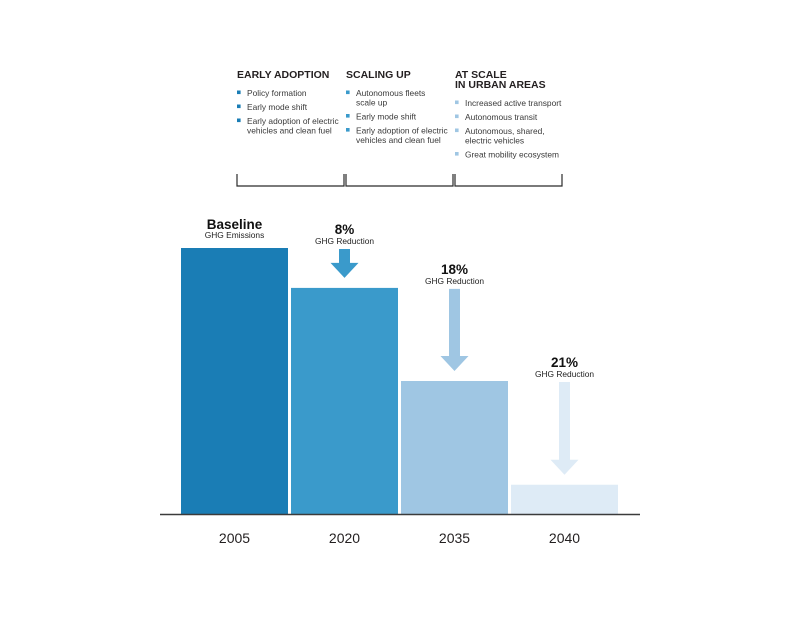 Image resolution: width=800 pixels, height=618 pixels. I want to click on bar-2005, so click(234, 381).